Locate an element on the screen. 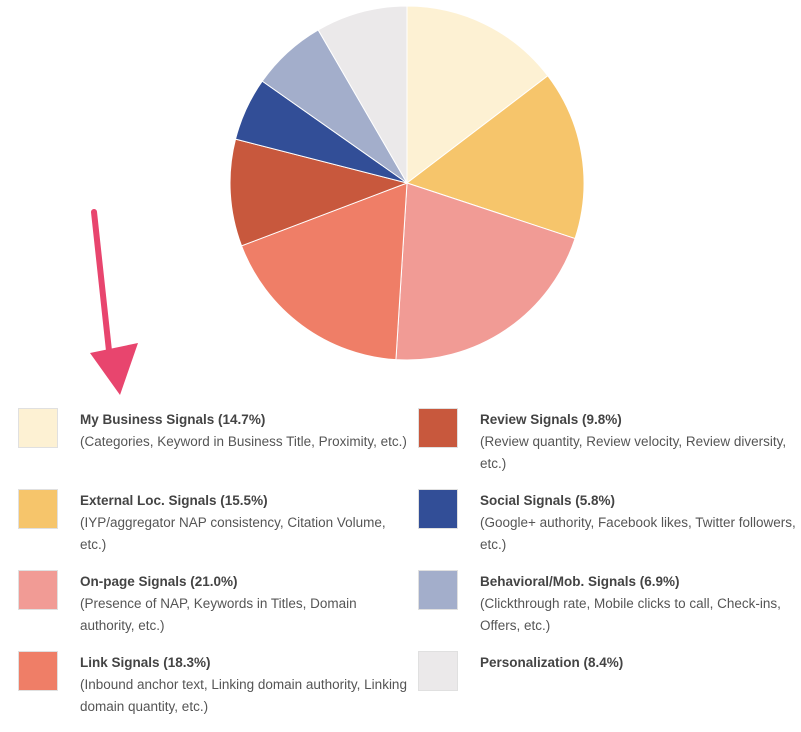 Image resolution: width=801 pixels, height=732 pixels. legend-title: Link Signals (18.3%) is located at coordinates (145, 662).